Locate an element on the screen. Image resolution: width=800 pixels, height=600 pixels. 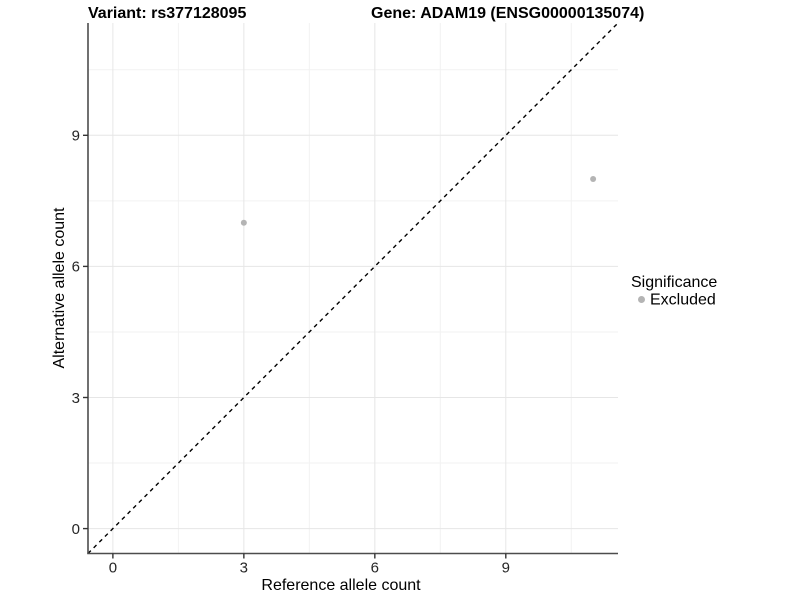
x-axis-title: Reference allele count is located at coordinates (341, 585).